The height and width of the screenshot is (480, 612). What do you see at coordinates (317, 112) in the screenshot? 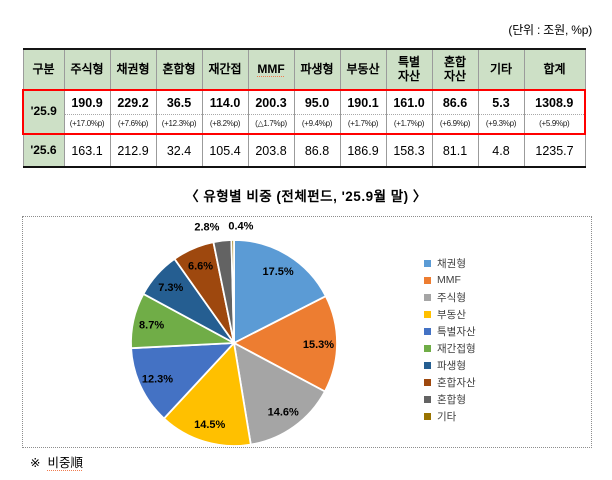
I see `value-cell: 95.0 (+9.4%p)` at bounding box center [317, 112].